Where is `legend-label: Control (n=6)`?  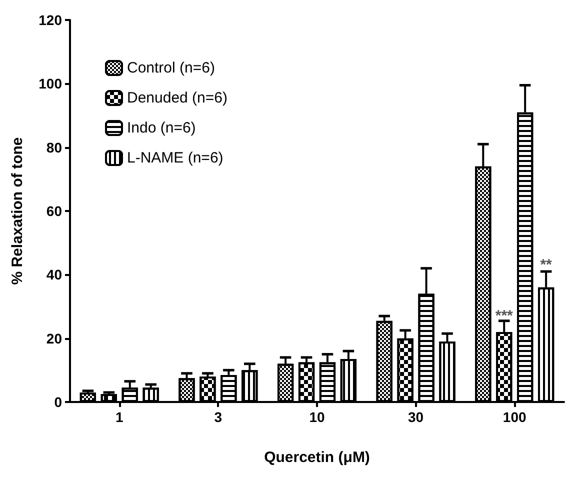
legend-label: Control (n=6) is located at coordinates (171, 68).